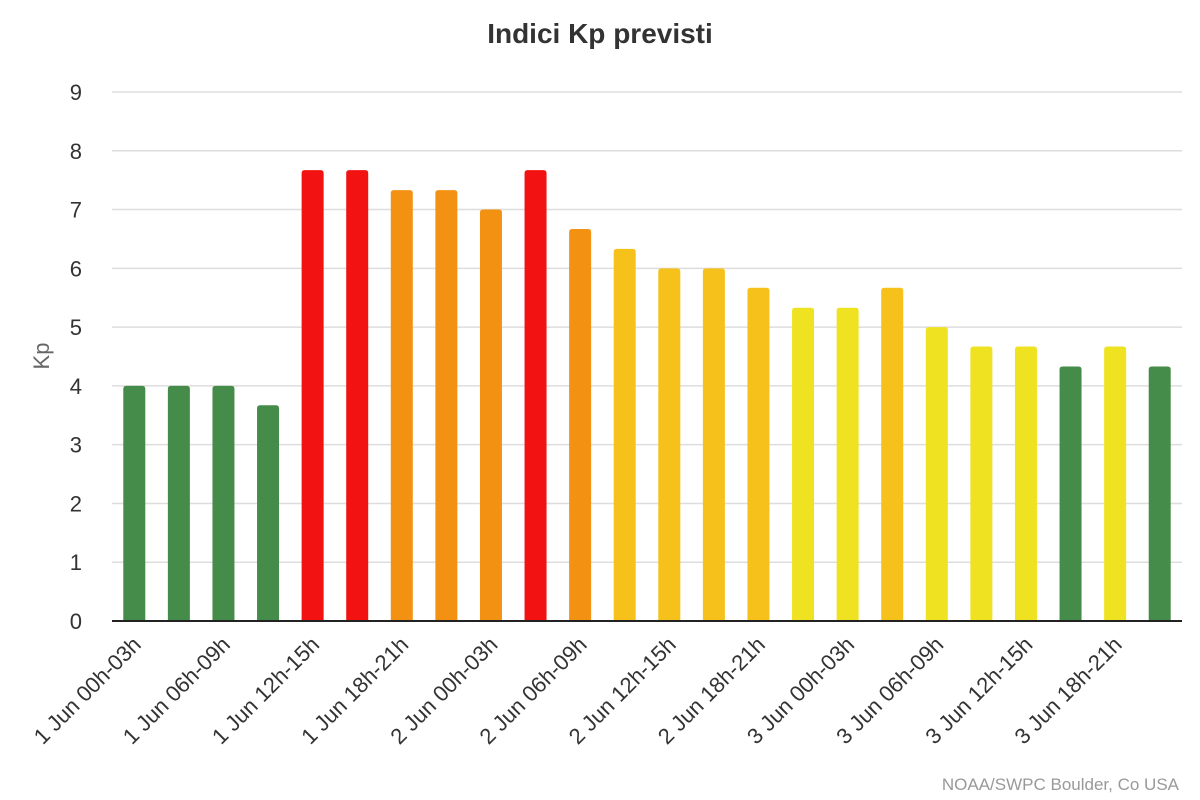  What do you see at coordinates (76, 503) in the screenshot?
I see `y-tick-label: 2` at bounding box center [76, 503].